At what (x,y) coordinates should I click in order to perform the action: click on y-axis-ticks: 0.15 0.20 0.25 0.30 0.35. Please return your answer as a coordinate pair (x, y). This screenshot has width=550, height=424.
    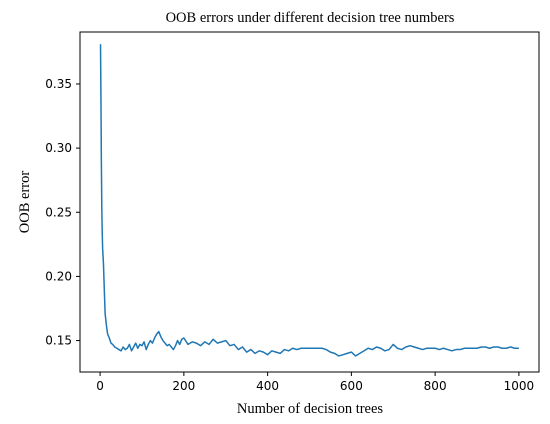
    Looking at the image, I should click on (62, 212).